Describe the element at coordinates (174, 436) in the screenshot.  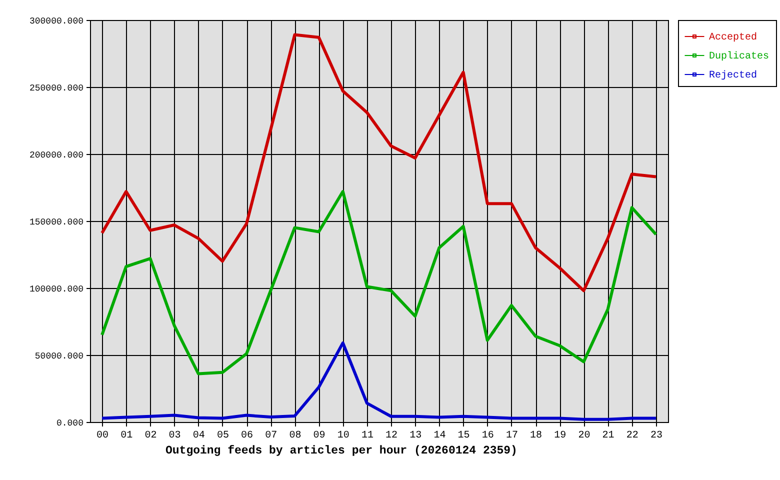
I see `x-tick-label: 03` at that location.